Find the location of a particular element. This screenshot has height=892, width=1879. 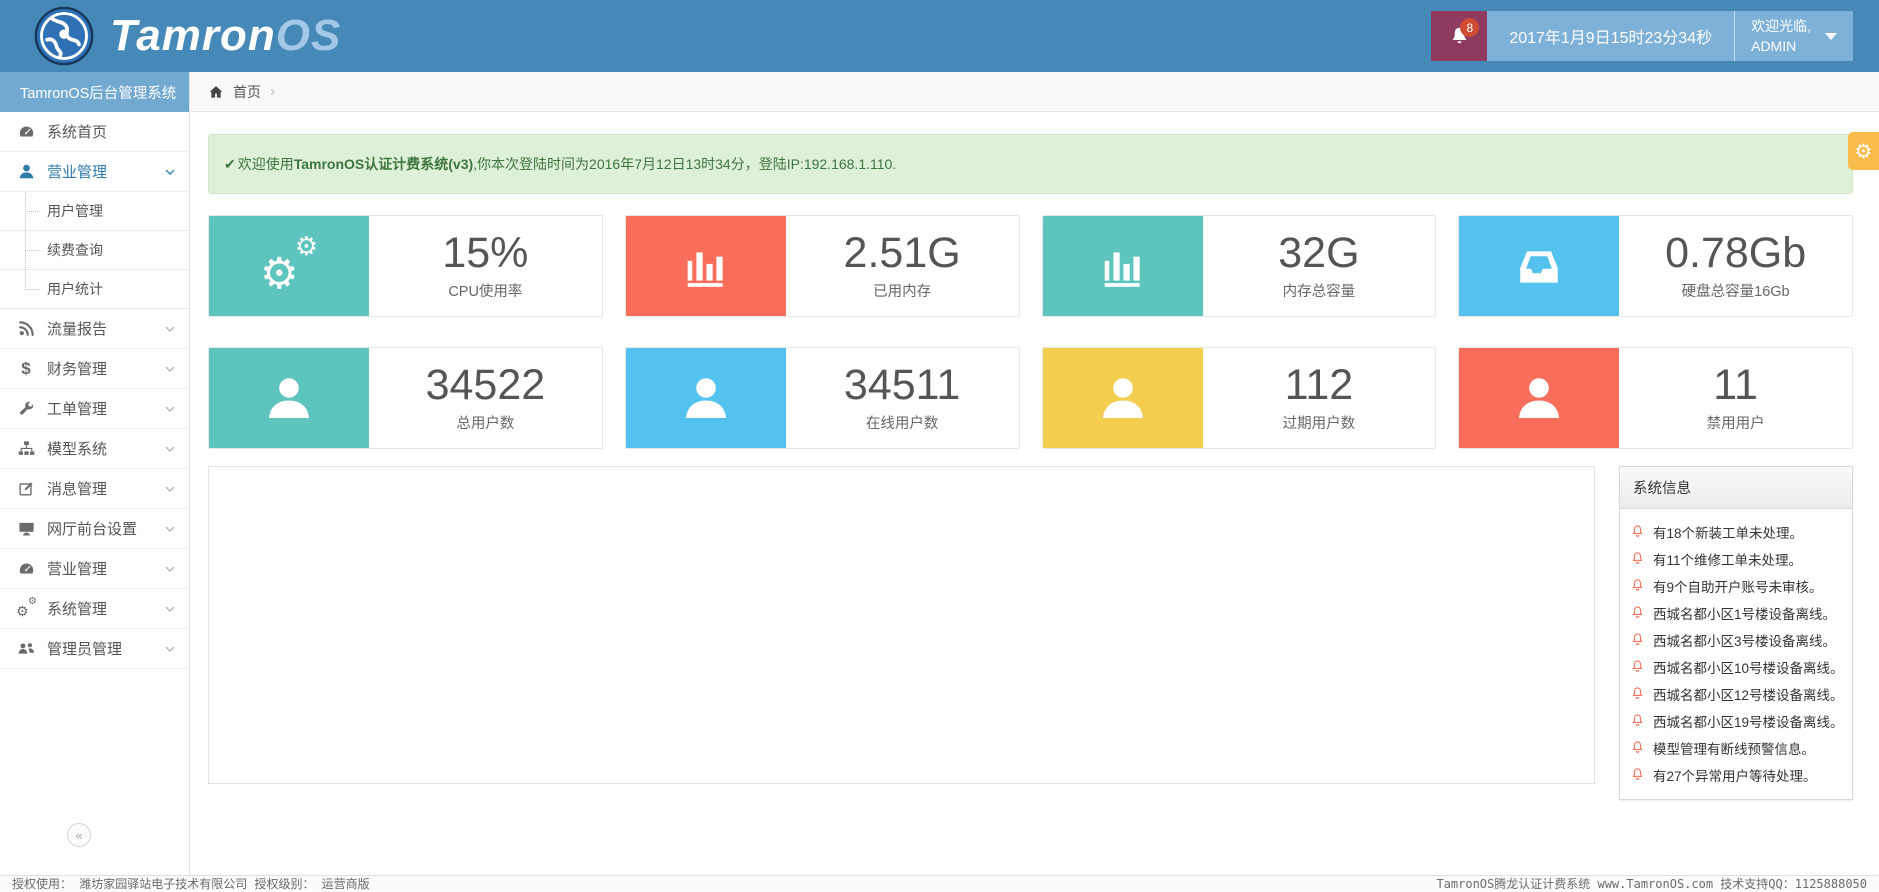

system-info-item: 西城名都小区10号楼设备离线。 is located at coordinates (1737, 666).